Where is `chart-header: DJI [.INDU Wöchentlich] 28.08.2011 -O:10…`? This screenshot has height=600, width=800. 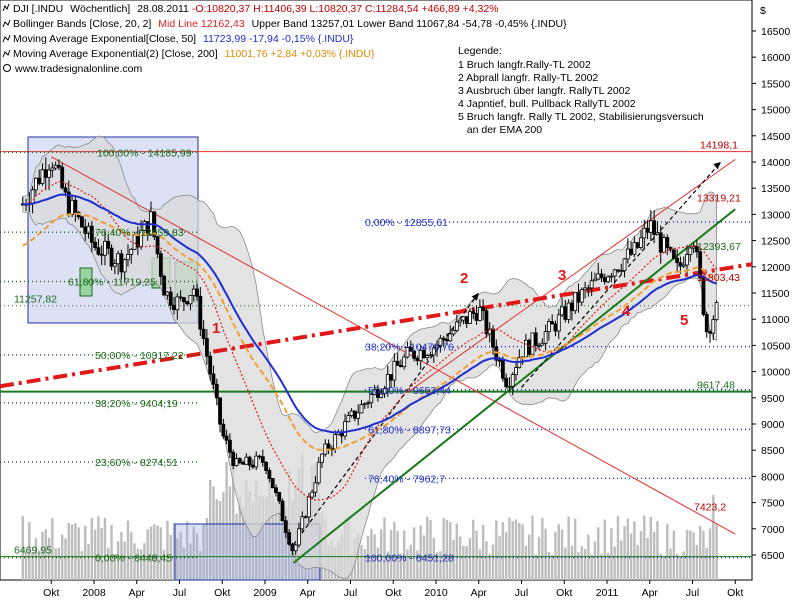 chart-header: DJI [.INDU Wöchentlich] 28.08.2011 -O:10… is located at coordinates (284, 40).